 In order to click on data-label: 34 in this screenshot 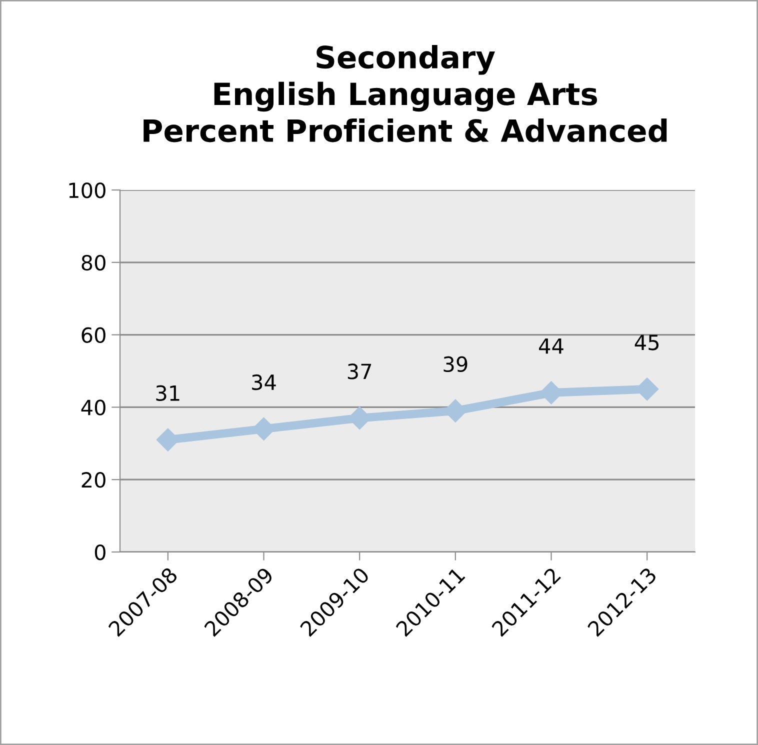, I will do `click(264, 382)`.